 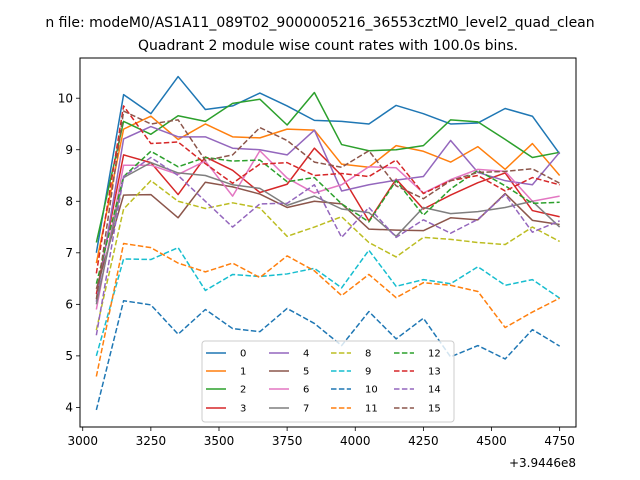 What do you see at coordinates (434, 372) in the screenshot?
I see `legend-label-13: 13` at bounding box center [434, 372].